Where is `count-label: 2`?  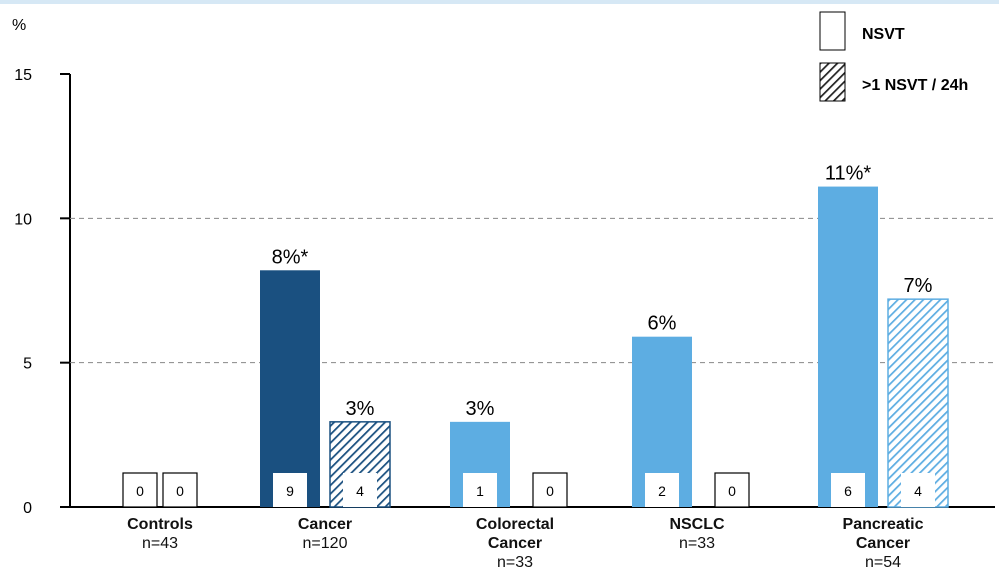
count-label: 2 is located at coordinates (662, 491).